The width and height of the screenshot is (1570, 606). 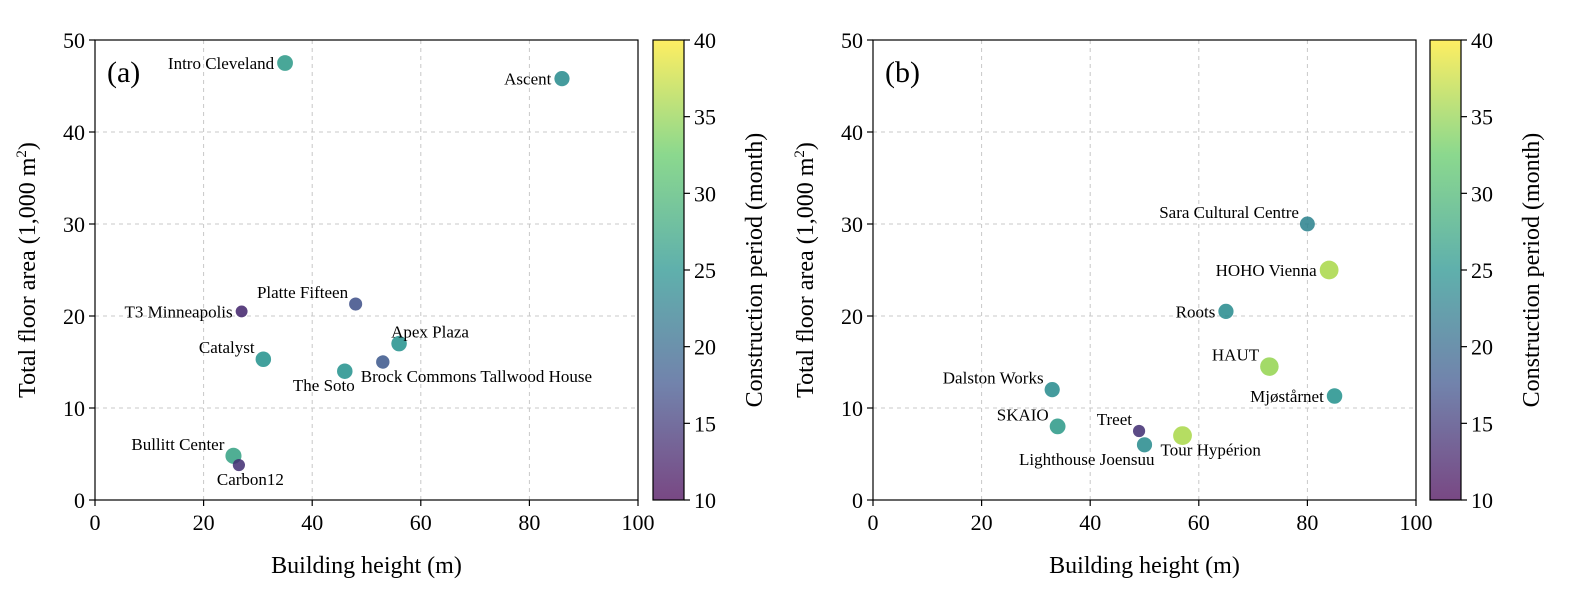 What do you see at coordinates (527, 79) in the screenshot?
I see `point-label: Ascent` at bounding box center [527, 79].